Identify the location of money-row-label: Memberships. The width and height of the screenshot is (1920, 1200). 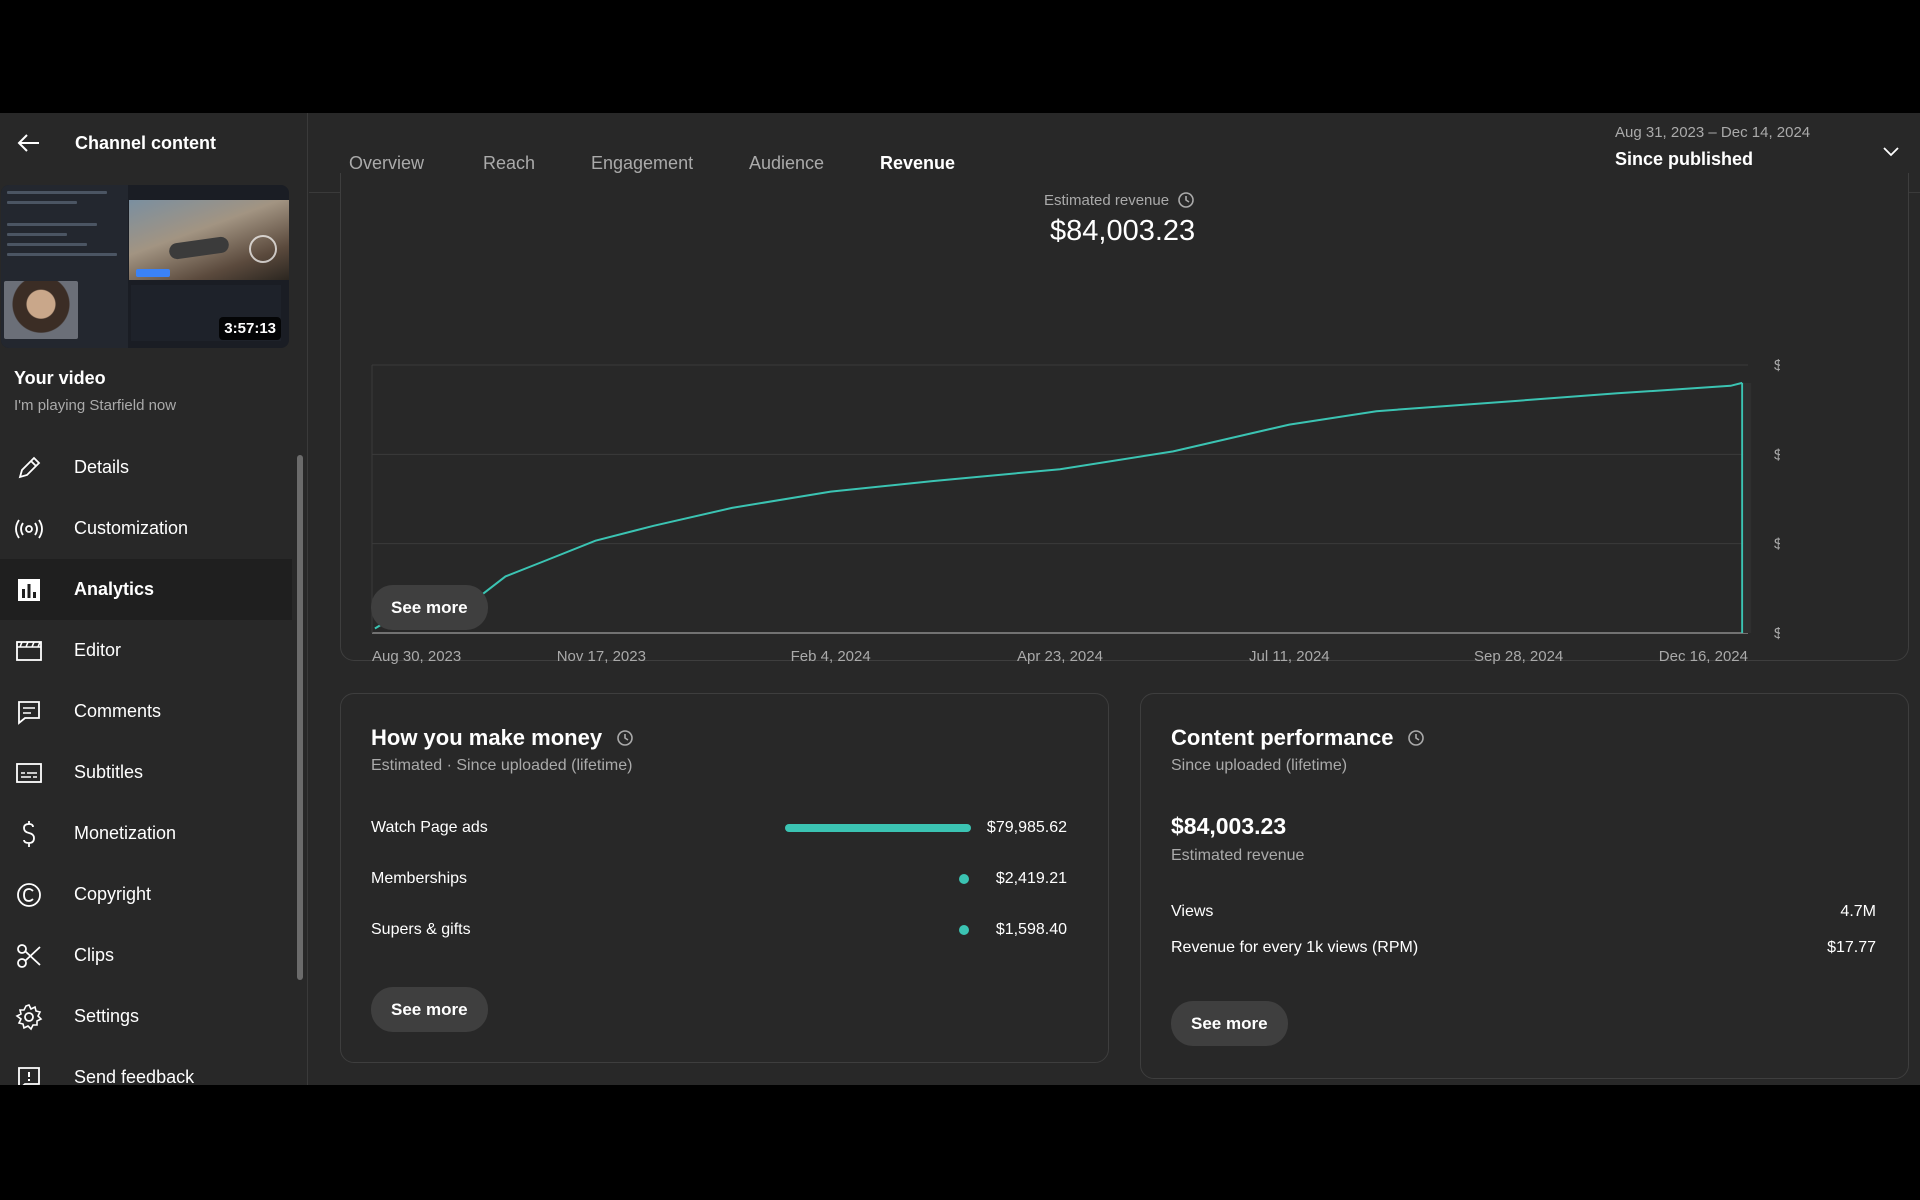
(419, 878).